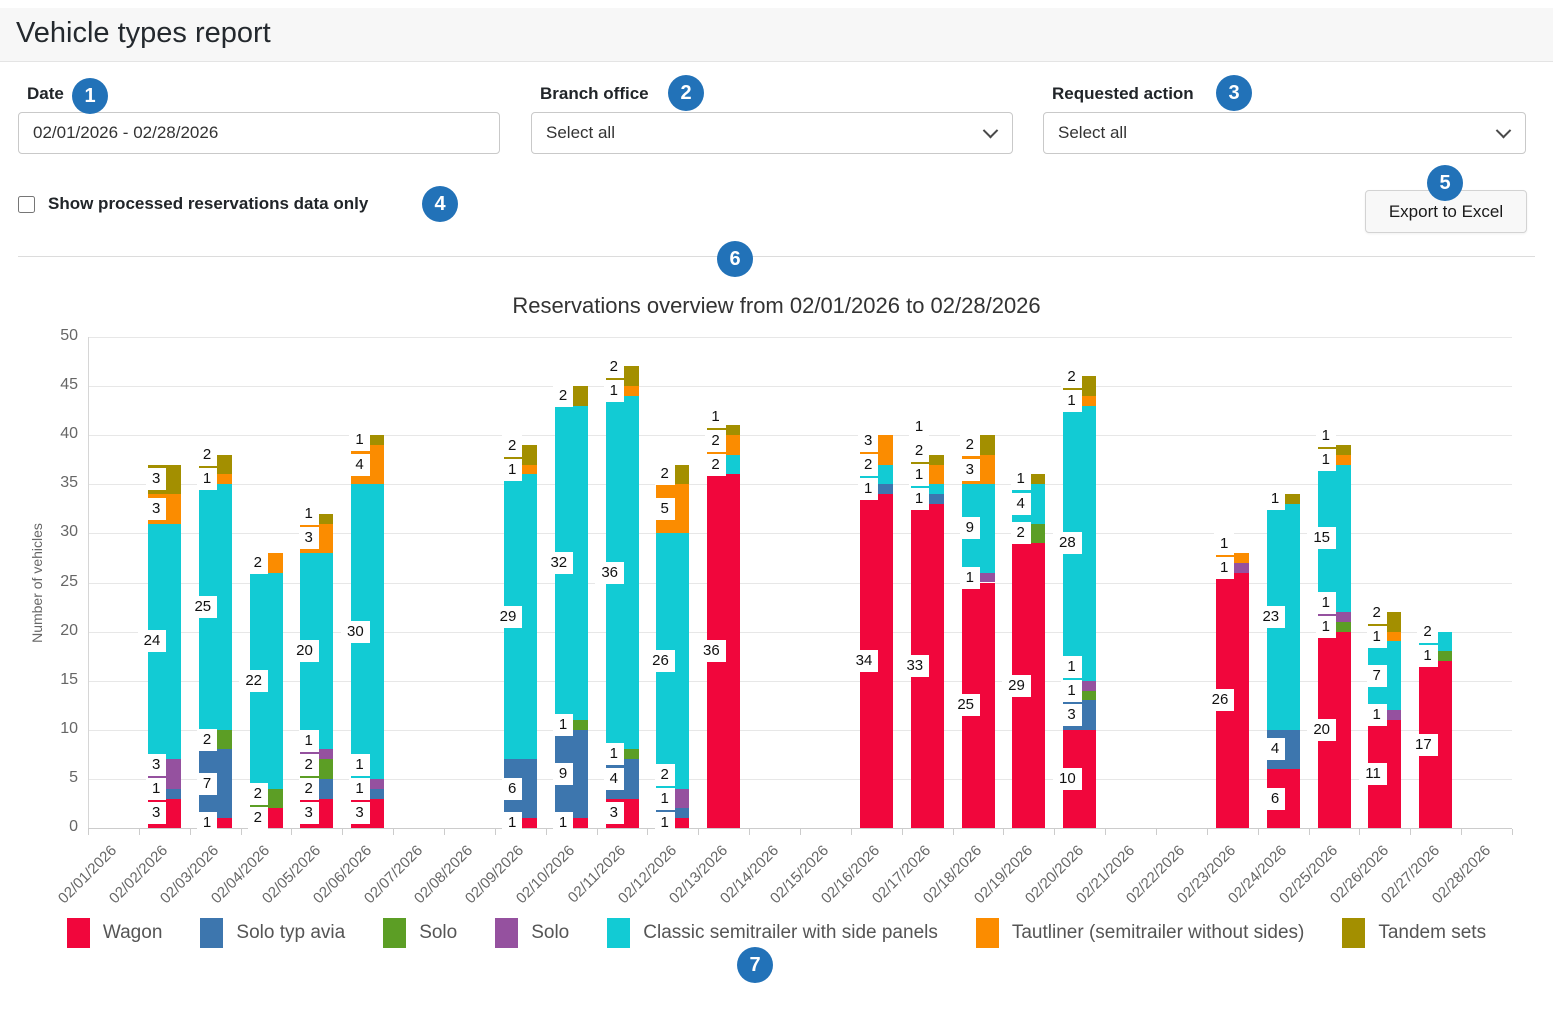 The image size is (1553, 1010). What do you see at coordinates (90, 96) in the screenshot?
I see `annotation-badge-1: 1` at bounding box center [90, 96].